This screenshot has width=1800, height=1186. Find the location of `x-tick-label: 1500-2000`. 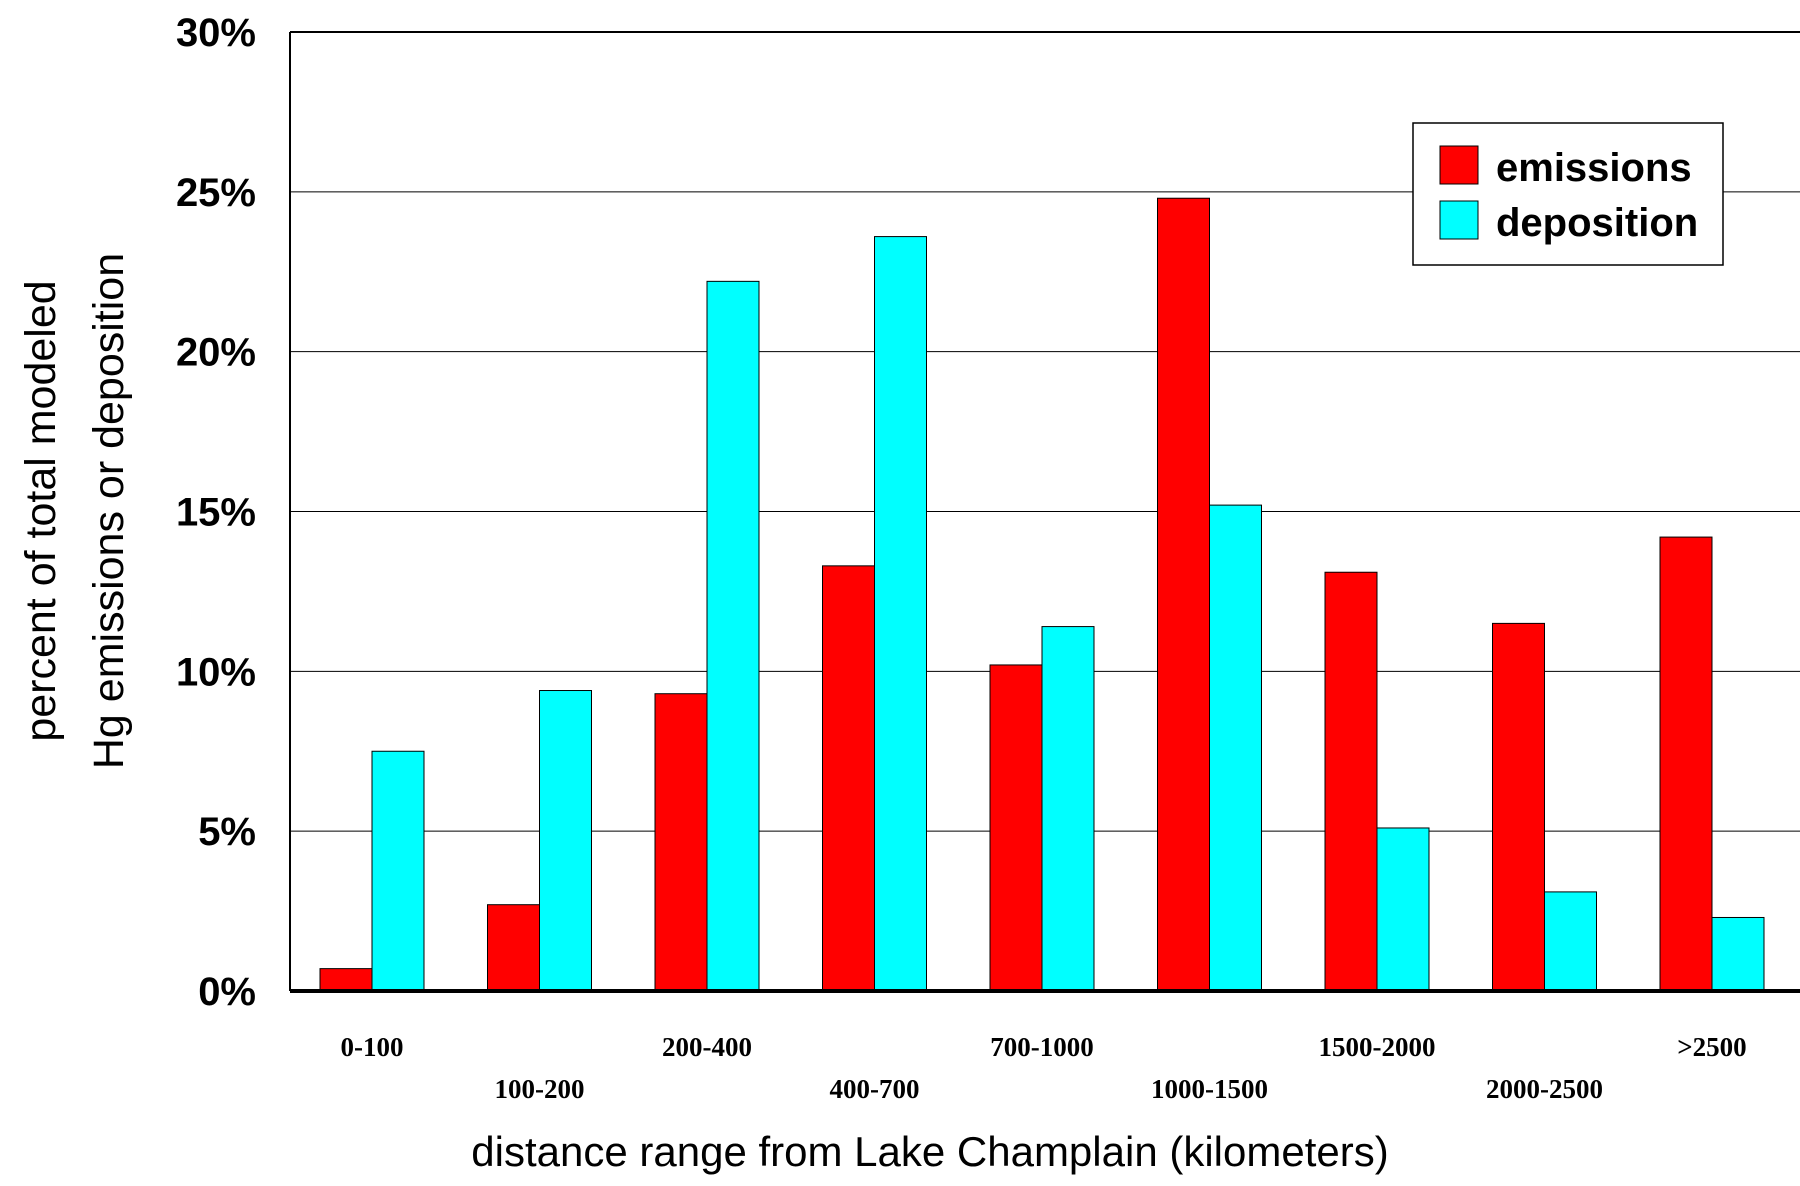

x-tick-label: 1500-2000 is located at coordinates (1377, 1047).